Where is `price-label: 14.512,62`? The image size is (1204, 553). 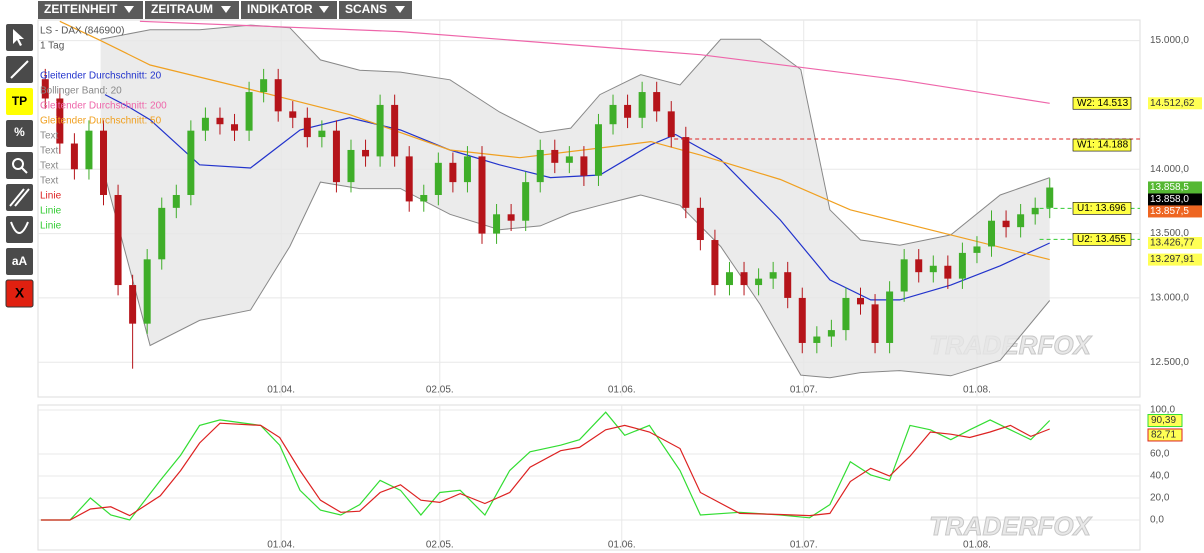 price-label: 14.512,62 is located at coordinates (1172, 103).